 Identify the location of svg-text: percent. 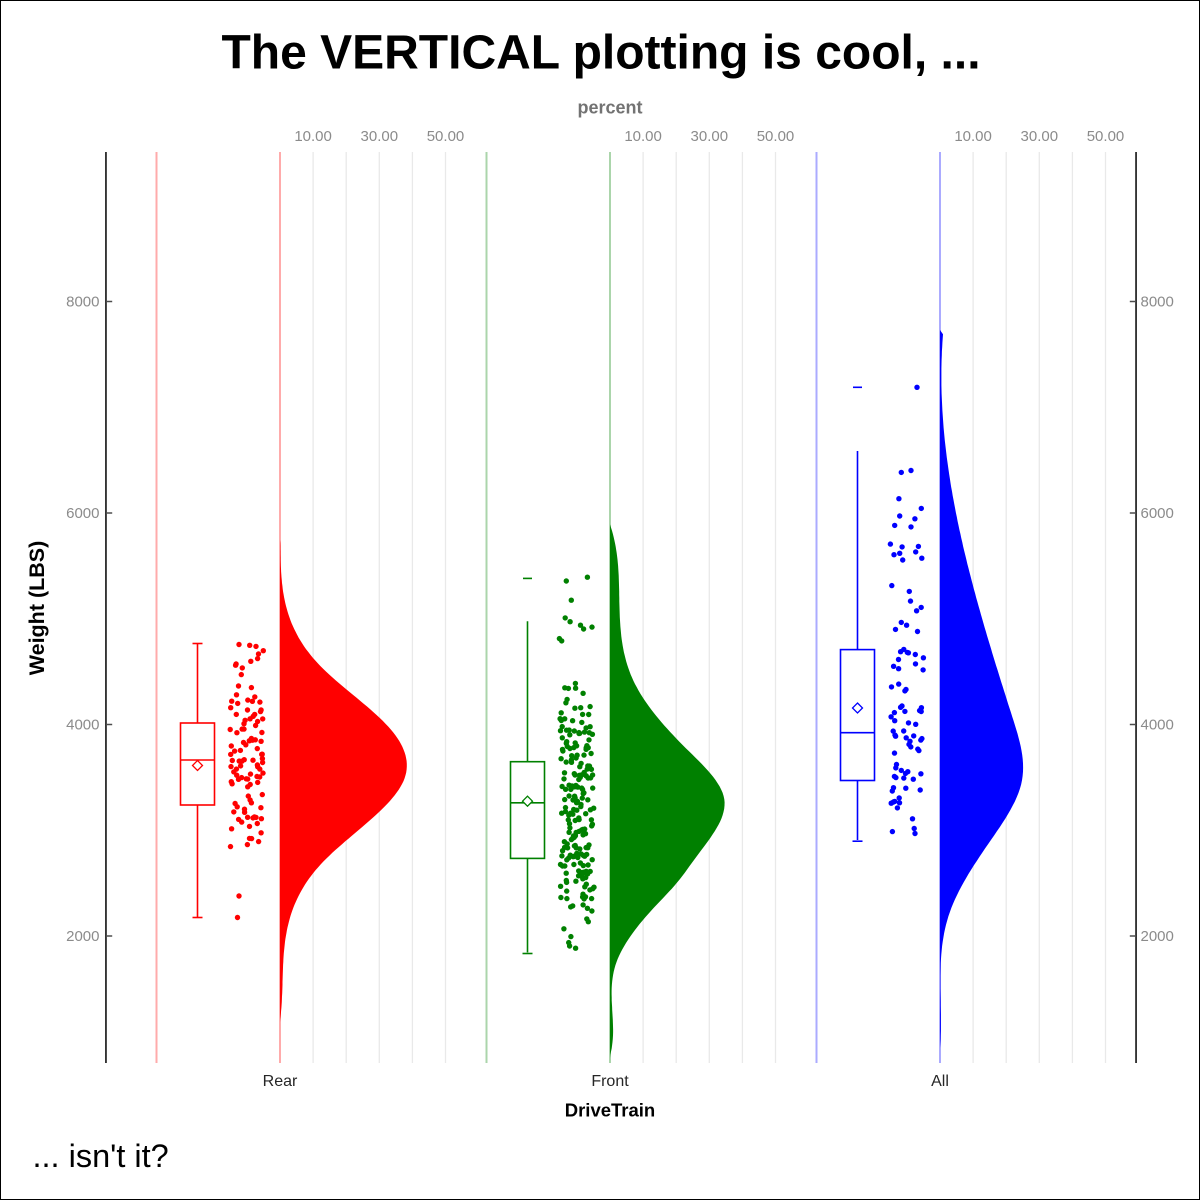
(609, 108).